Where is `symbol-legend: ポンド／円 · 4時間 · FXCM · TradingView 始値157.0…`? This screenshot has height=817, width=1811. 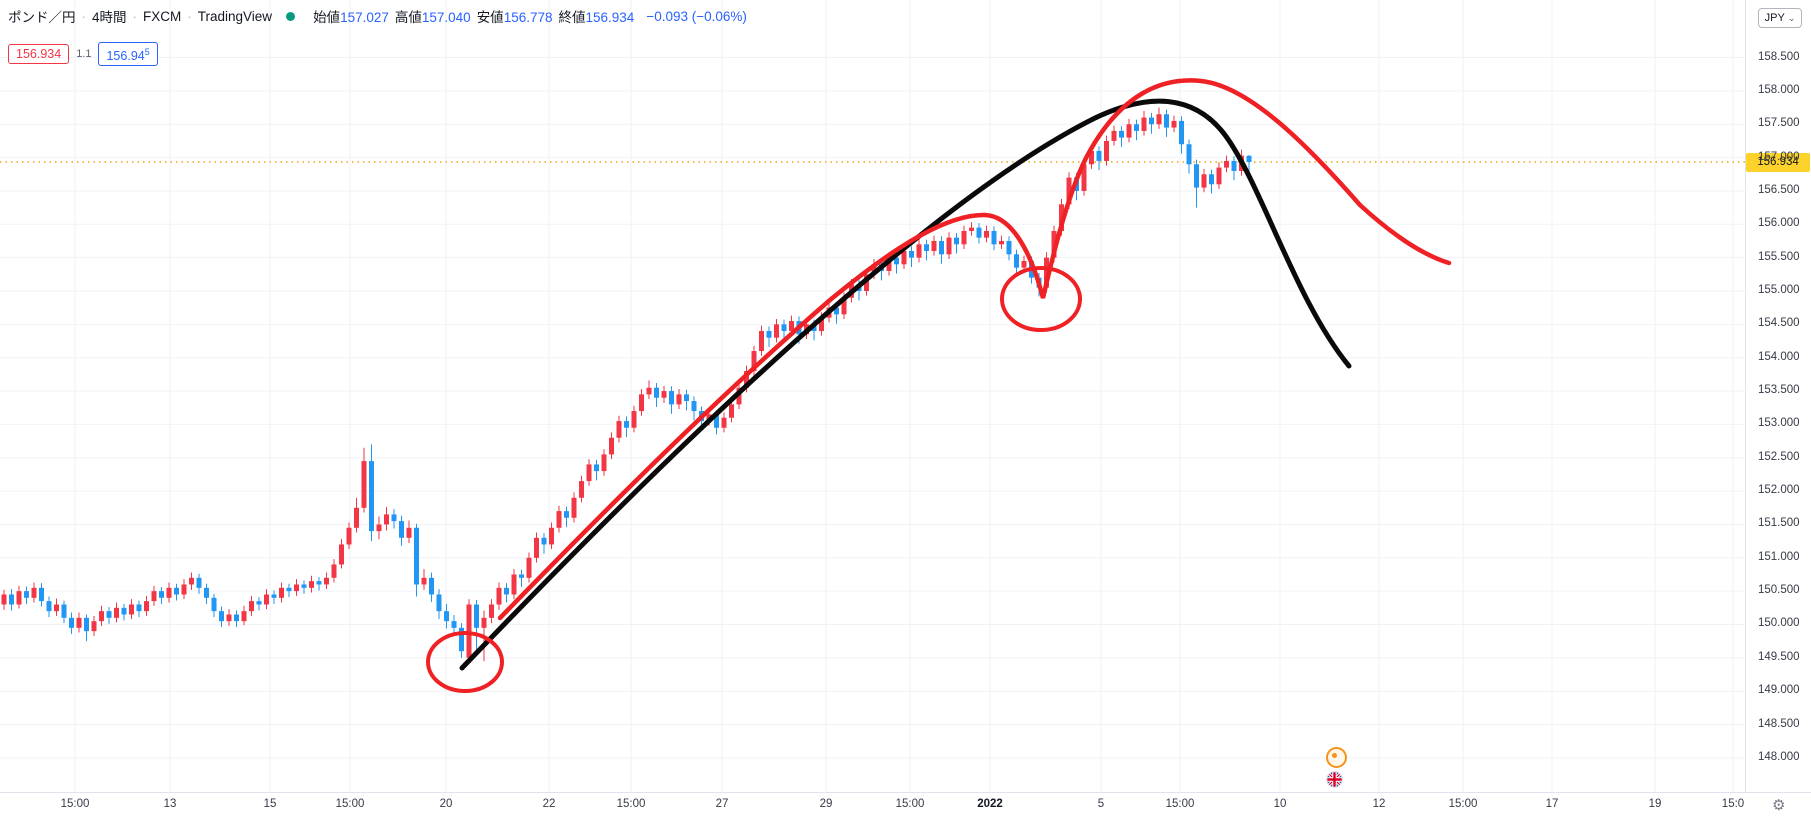
symbol-legend: ポンド／円 · 4時間 · FXCM · TradingView 始値157.0… is located at coordinates (377, 16).